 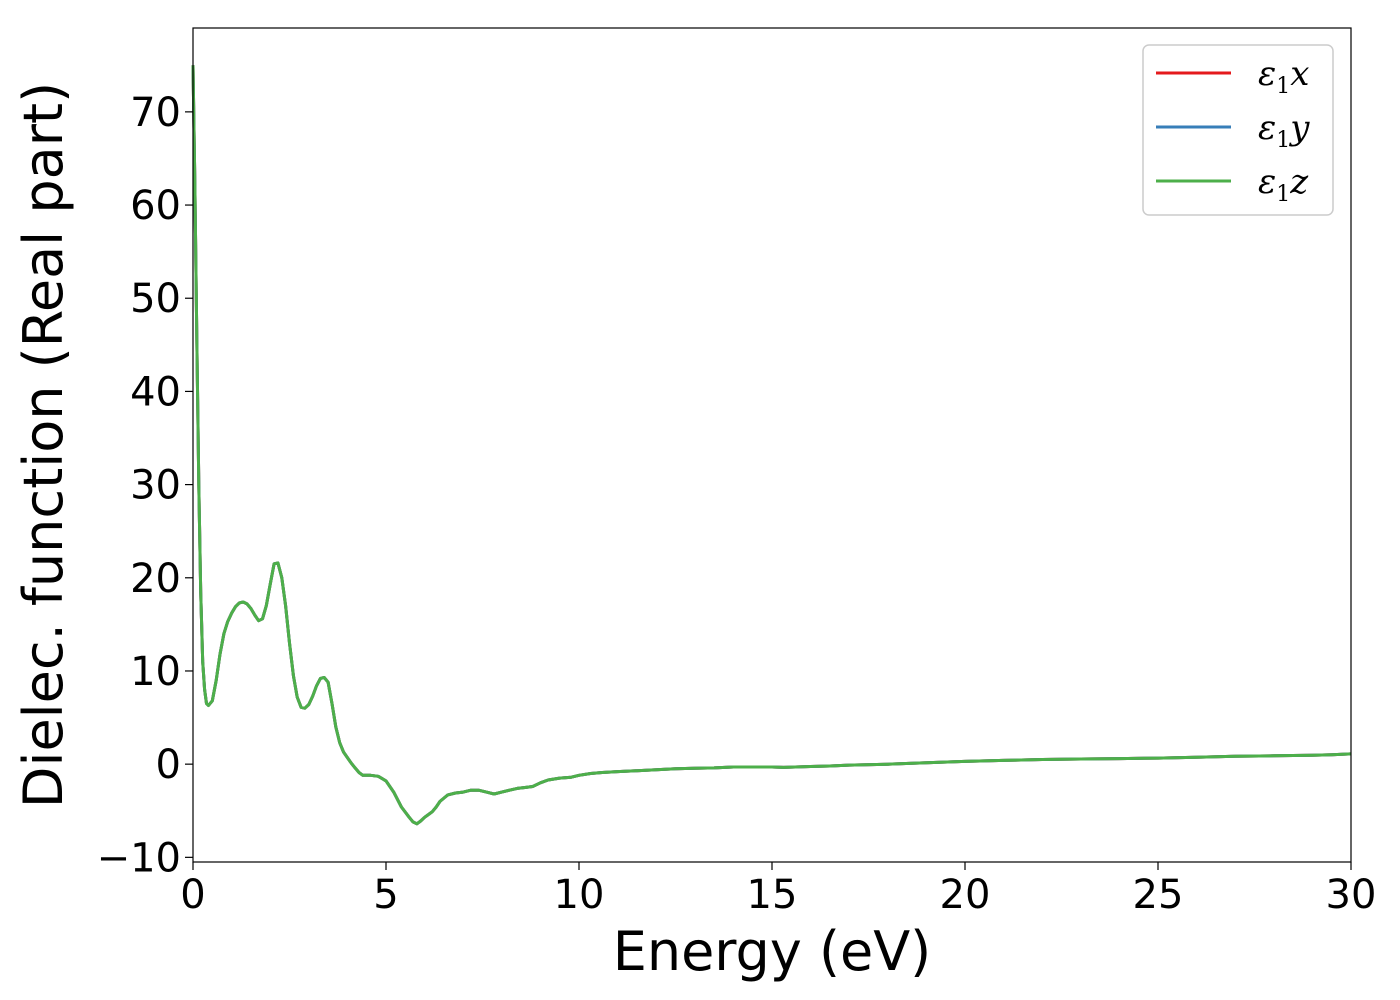 What do you see at coordinates (772, 895) in the screenshot?
I see `x-tick-label: 15` at bounding box center [772, 895].